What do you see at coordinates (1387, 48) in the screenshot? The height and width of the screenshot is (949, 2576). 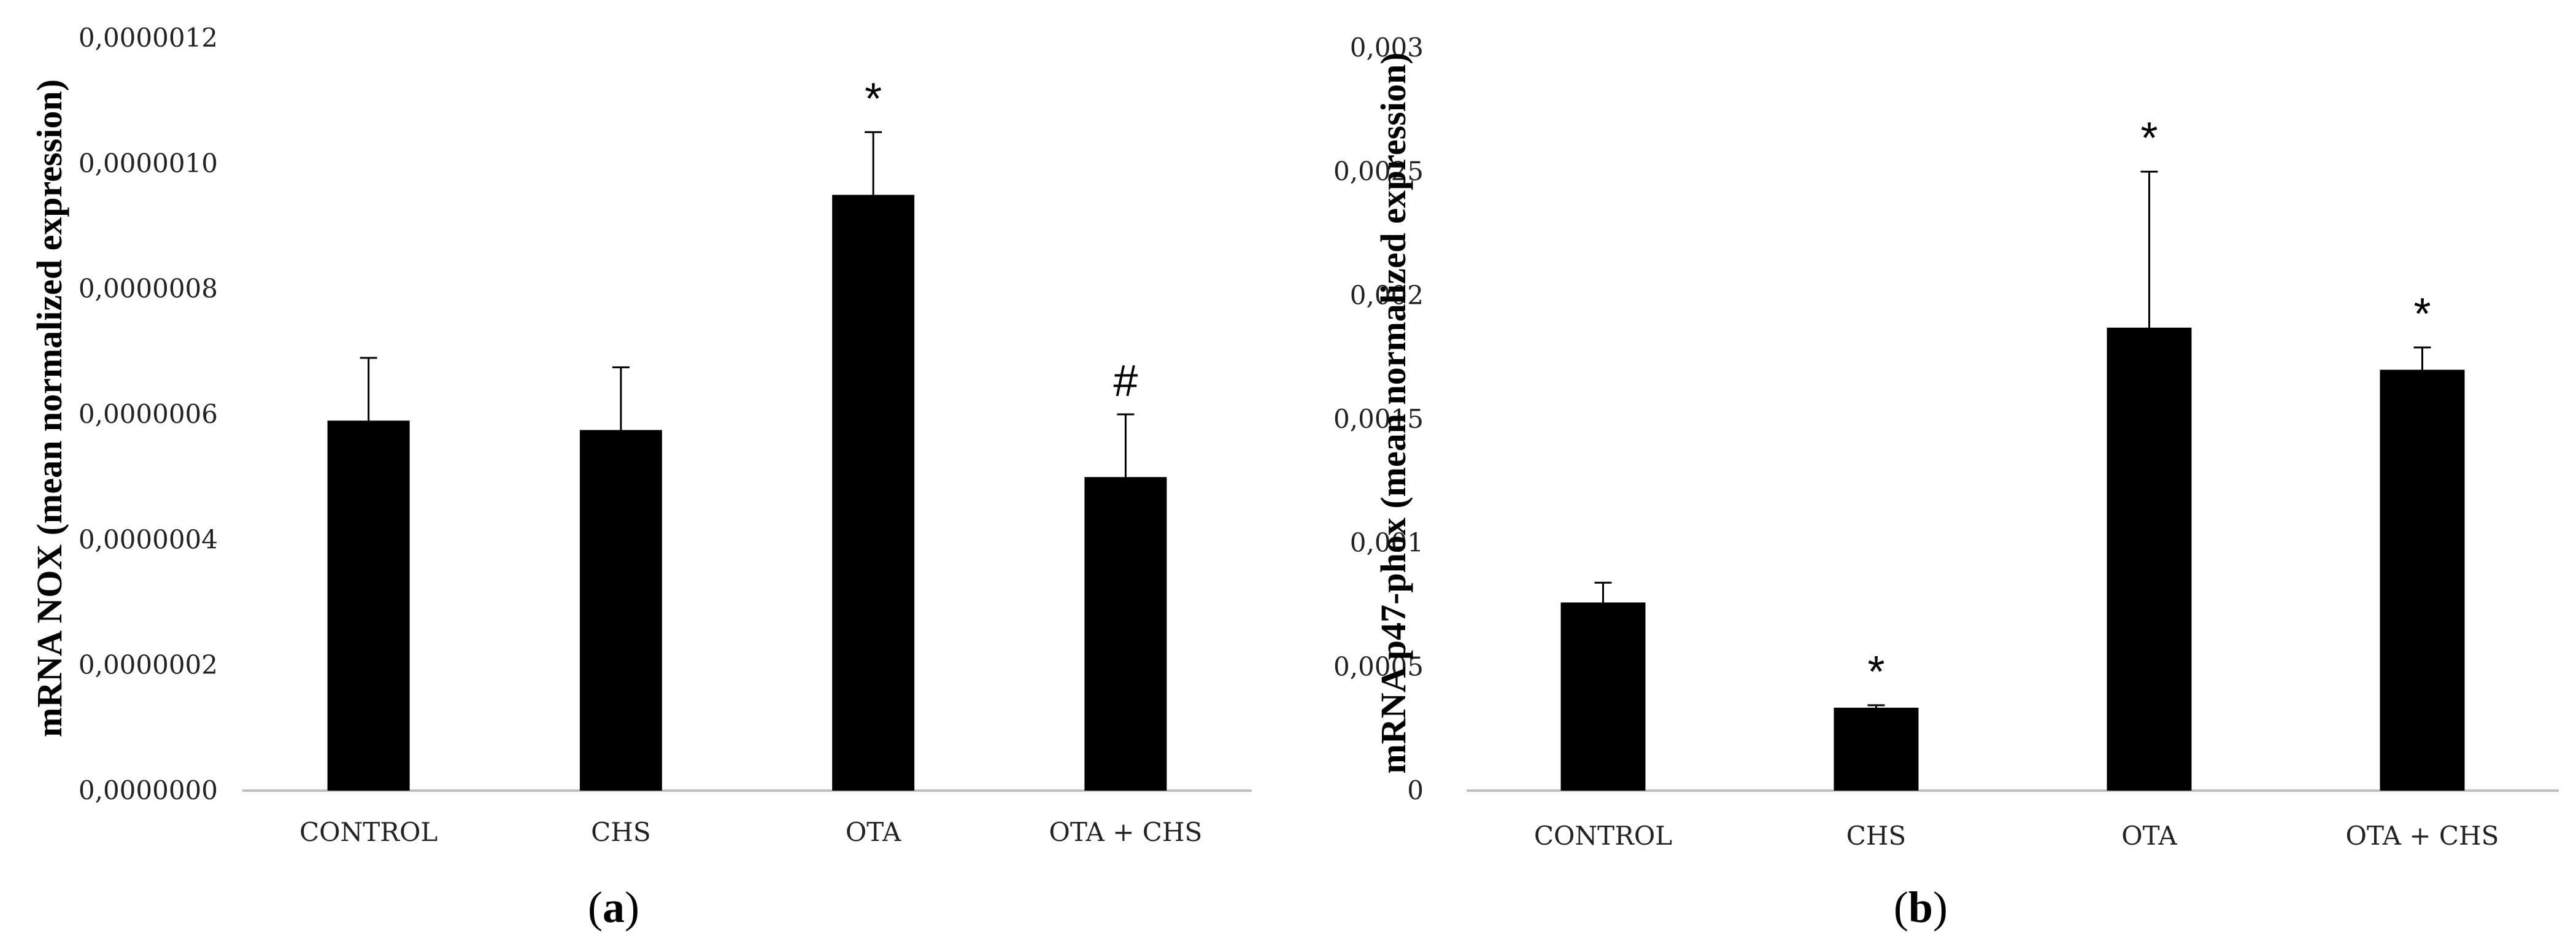 I see `y-tick-label: 0,003` at bounding box center [1387, 48].